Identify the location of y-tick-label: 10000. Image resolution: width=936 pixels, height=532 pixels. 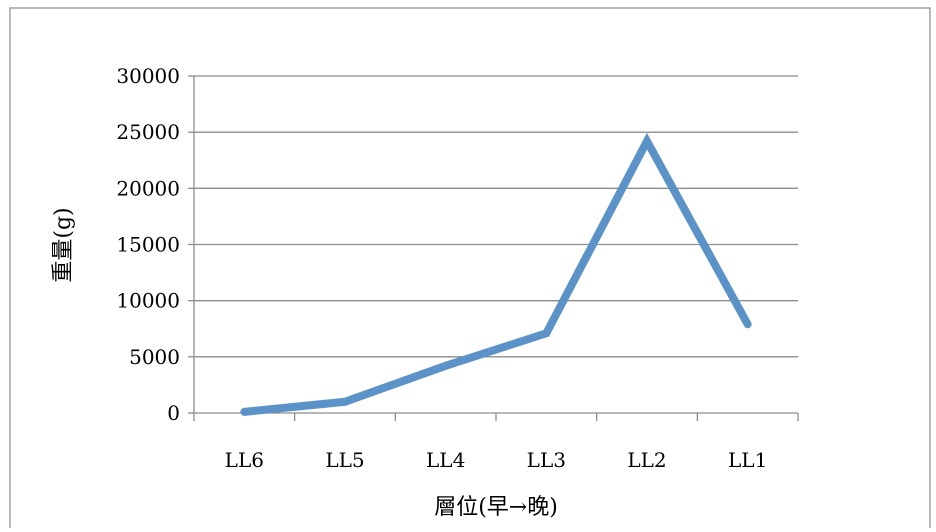
(148, 301).